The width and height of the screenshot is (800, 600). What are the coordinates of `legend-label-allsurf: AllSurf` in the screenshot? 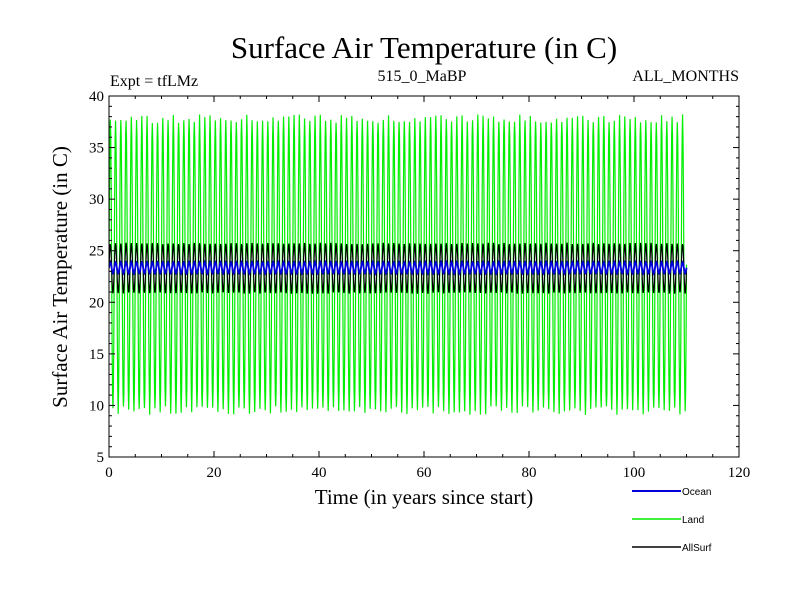 It's located at (697, 548).